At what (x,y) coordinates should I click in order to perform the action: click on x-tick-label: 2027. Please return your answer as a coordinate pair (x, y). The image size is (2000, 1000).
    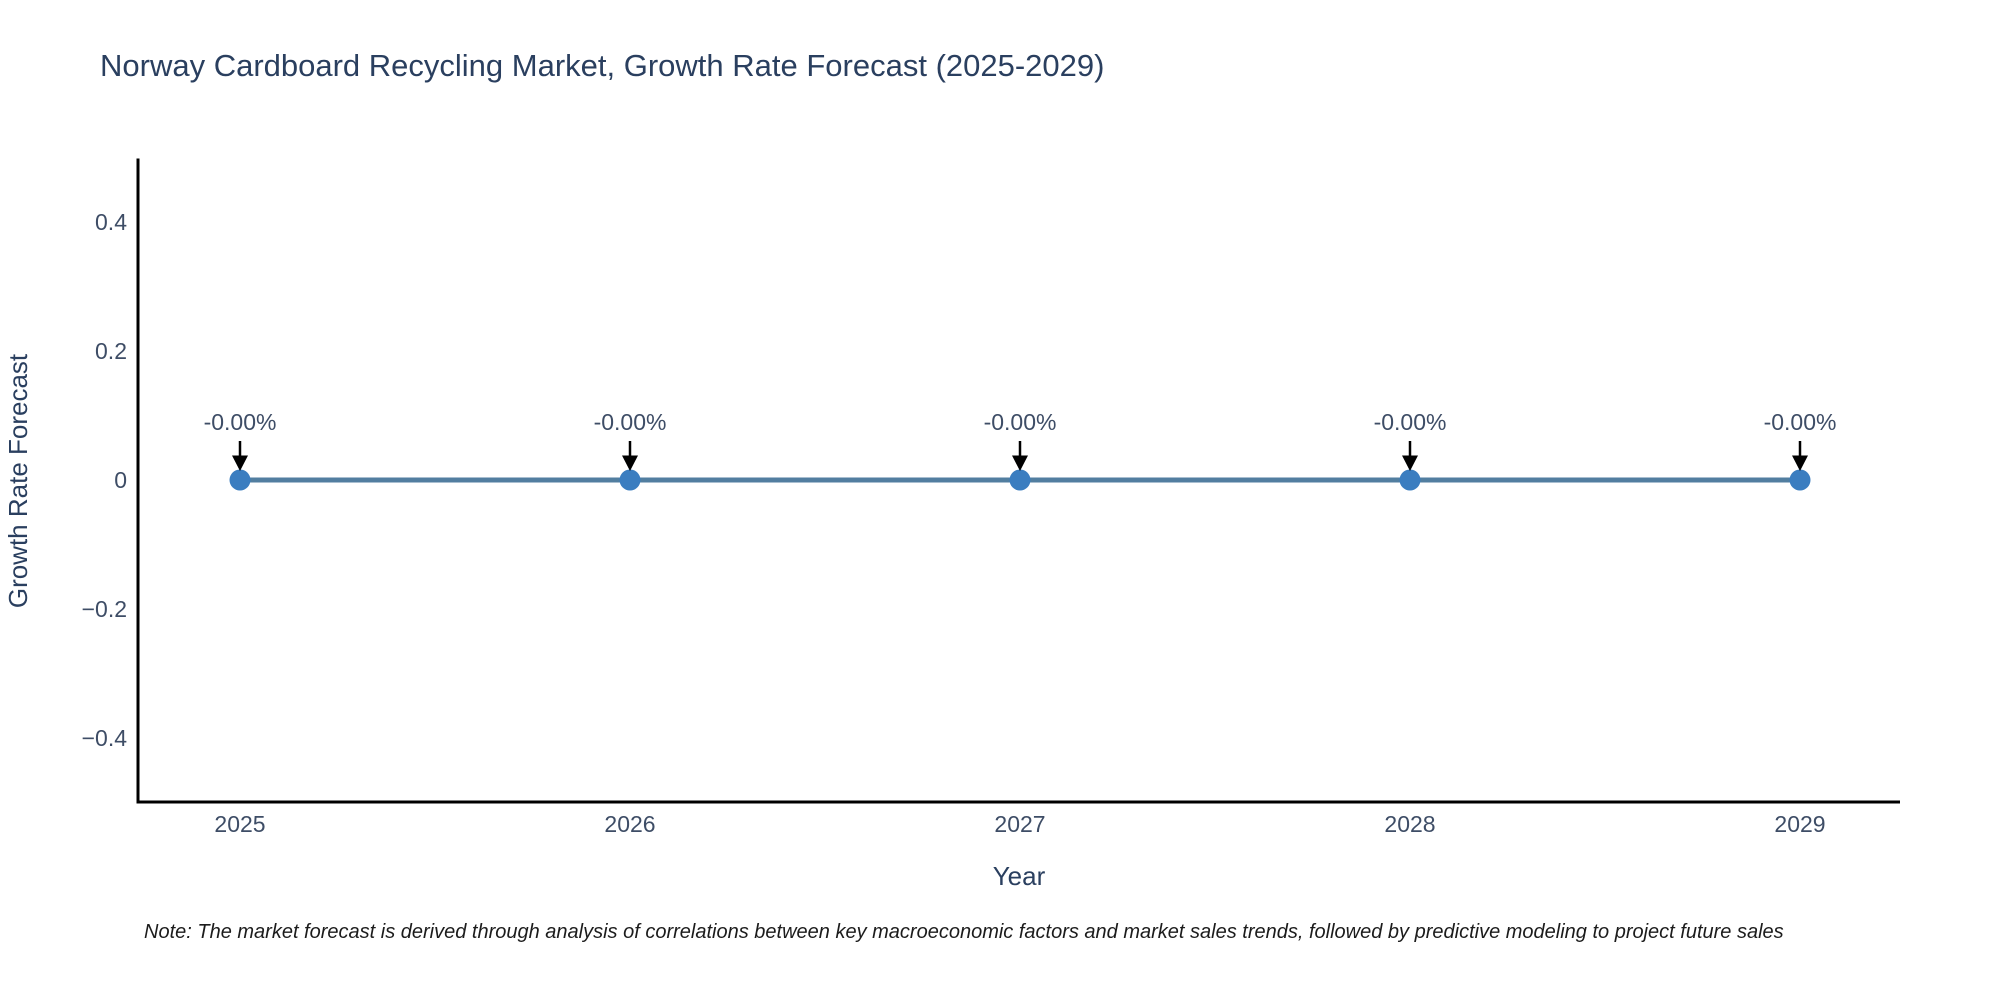
    Looking at the image, I should click on (1019, 824).